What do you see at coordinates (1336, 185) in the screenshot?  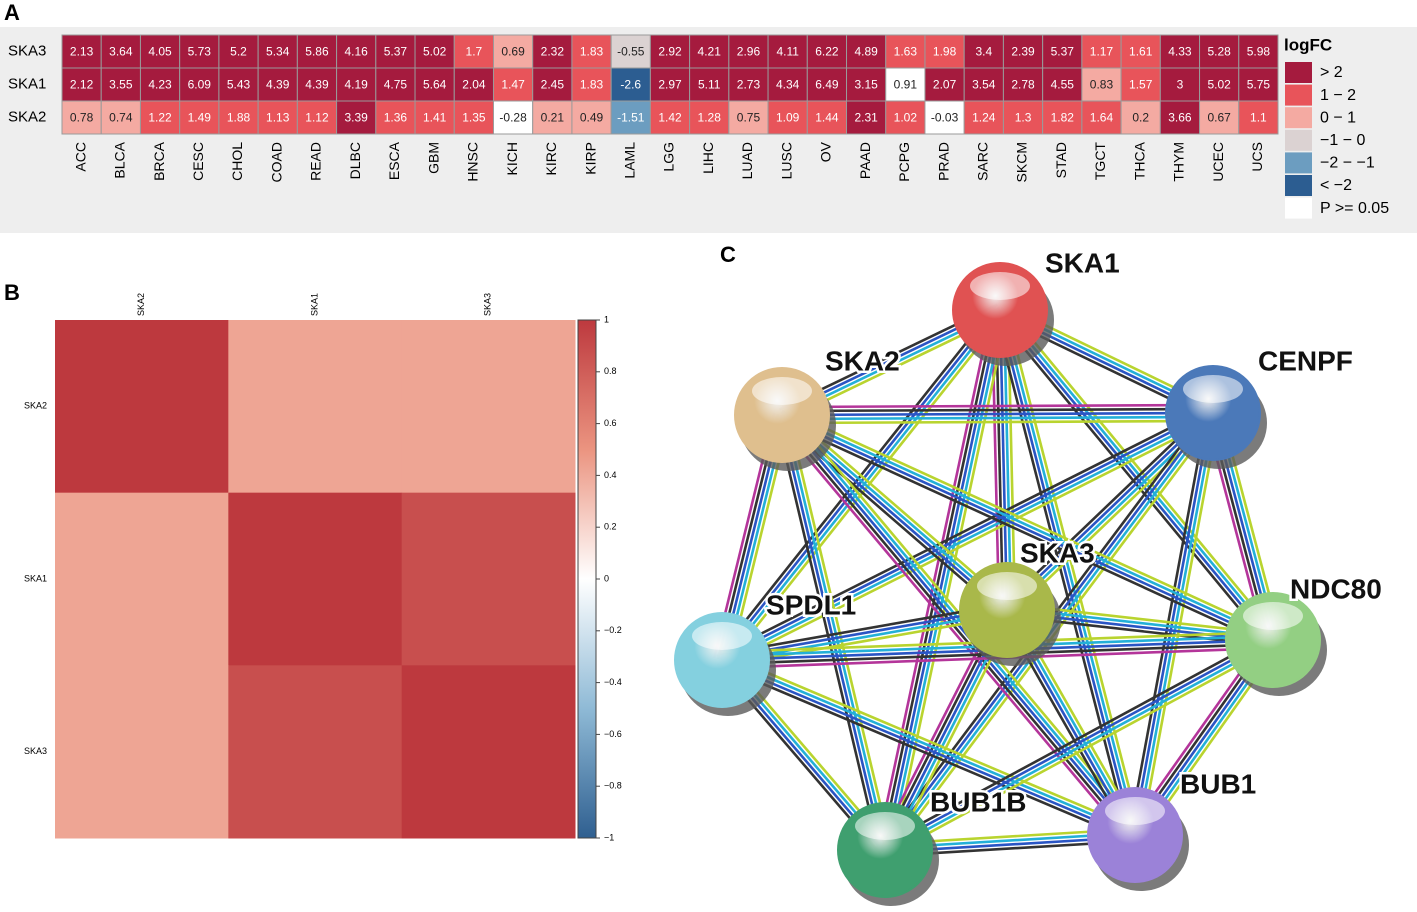 I see `legend-label: < −2` at bounding box center [1336, 185].